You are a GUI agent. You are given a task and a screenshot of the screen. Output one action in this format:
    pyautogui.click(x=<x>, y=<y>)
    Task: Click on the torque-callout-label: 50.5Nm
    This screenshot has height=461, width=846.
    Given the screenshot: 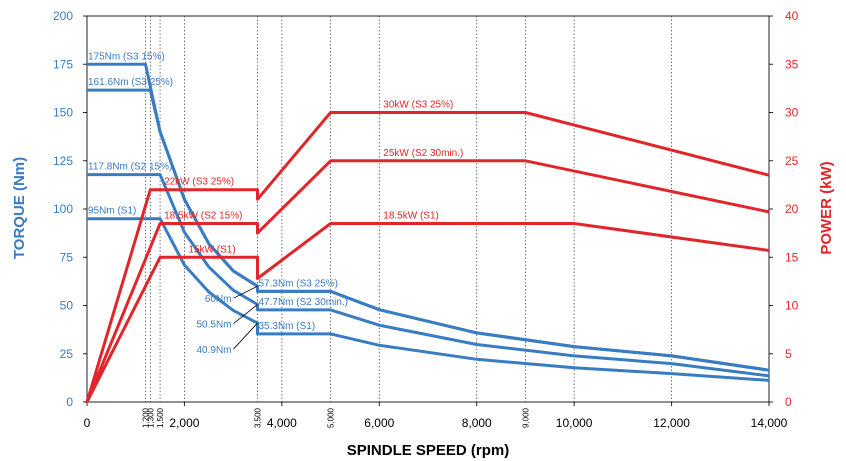 What is the action you would take?
    pyautogui.click(x=213, y=325)
    